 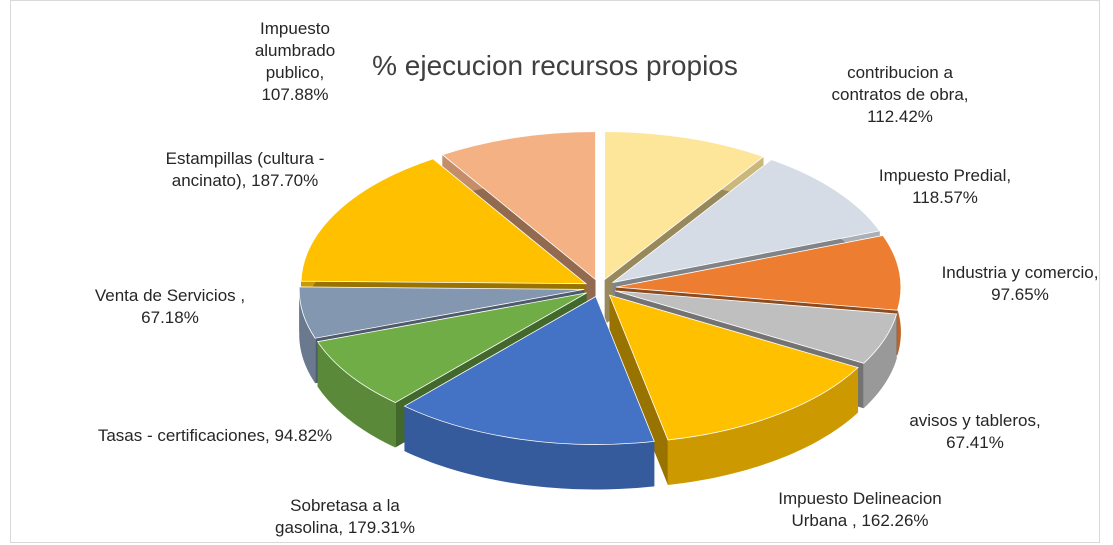 What do you see at coordinates (555, 65) in the screenshot?
I see `chart-title: % ejecucion recursos propios` at bounding box center [555, 65].